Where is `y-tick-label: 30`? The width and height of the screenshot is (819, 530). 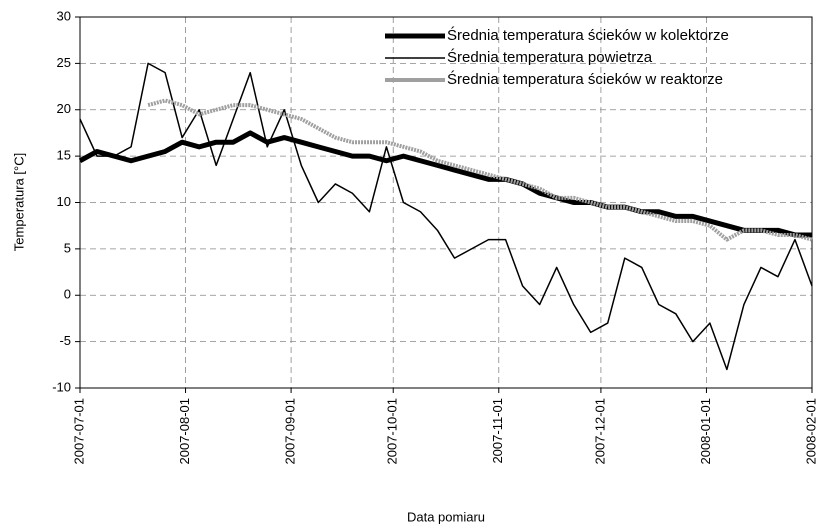 y-tick-label: 30 is located at coordinates (64, 15).